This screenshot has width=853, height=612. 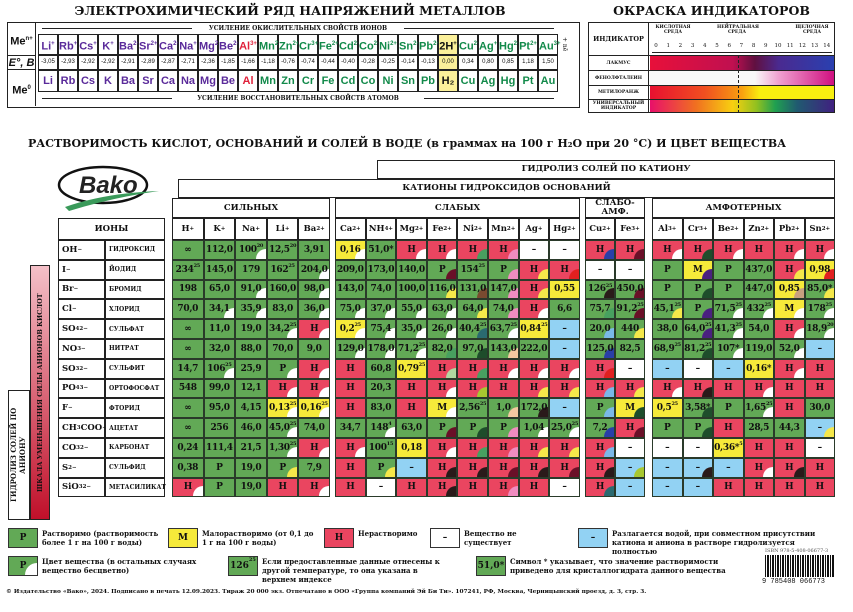 I want to click on potential-value: -0,74, so click(x=308, y=62).